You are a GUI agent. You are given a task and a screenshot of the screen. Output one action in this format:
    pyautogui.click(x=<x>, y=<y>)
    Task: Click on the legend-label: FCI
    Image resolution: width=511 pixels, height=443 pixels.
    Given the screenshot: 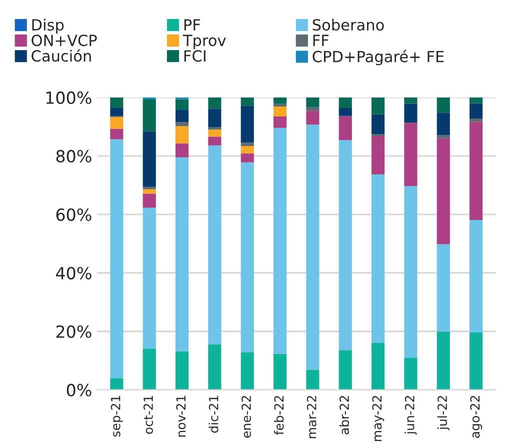 What is the action you would take?
    pyautogui.click(x=195, y=56)
    